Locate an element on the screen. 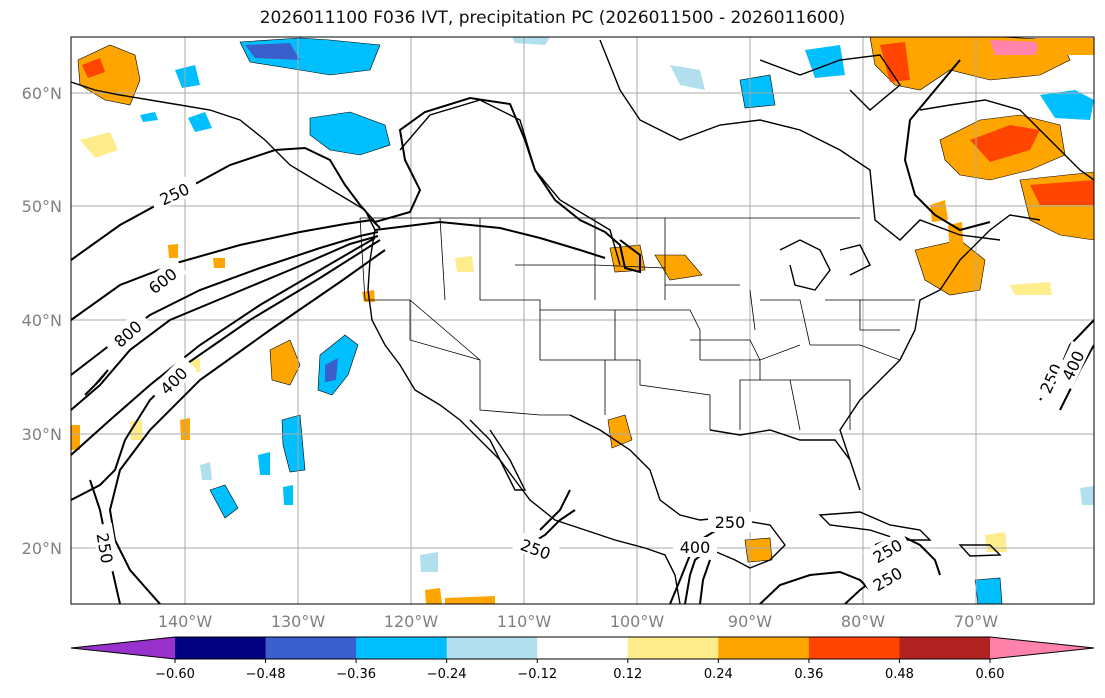 The image size is (1105, 698). lat-label: 30°N is located at coordinates (42, 434).